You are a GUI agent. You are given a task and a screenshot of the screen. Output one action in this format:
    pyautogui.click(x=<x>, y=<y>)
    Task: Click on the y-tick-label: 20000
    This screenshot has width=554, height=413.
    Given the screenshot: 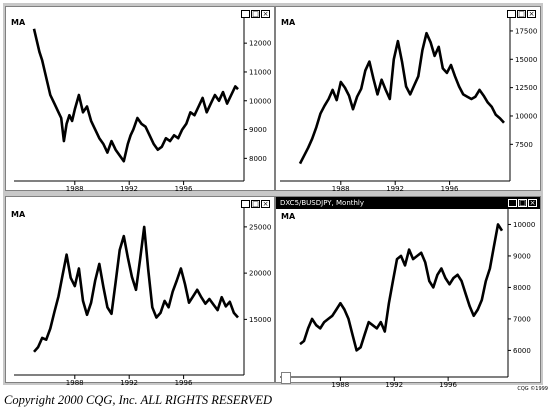 What is the action you would take?
    pyautogui.click(x=260, y=274)
    